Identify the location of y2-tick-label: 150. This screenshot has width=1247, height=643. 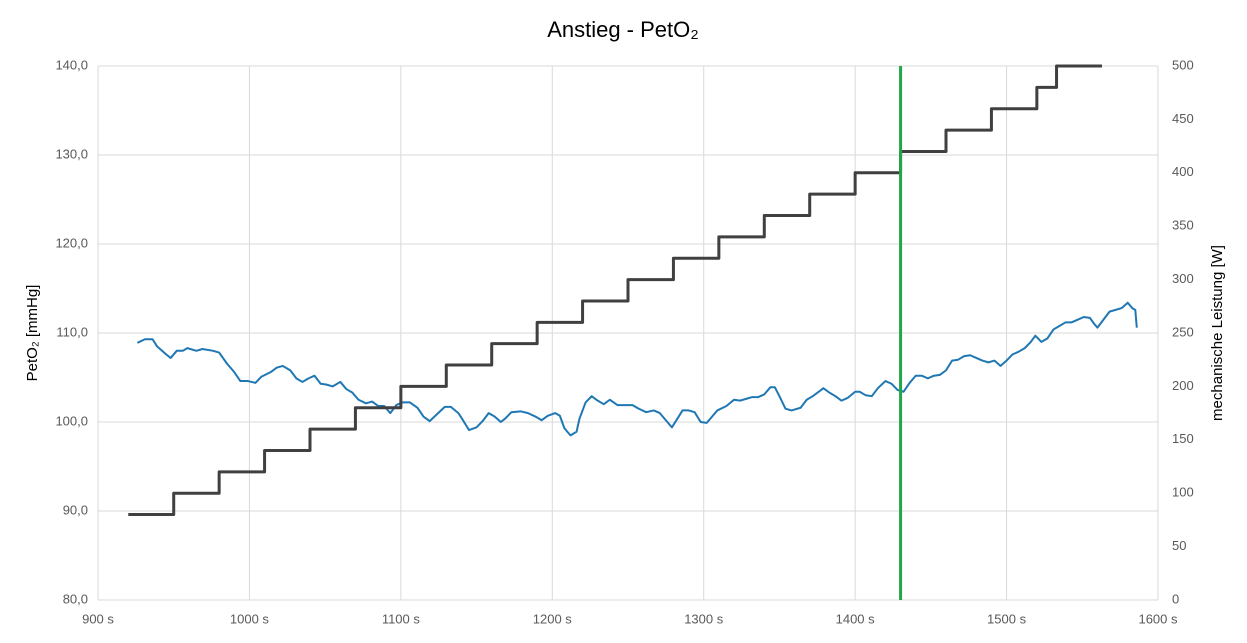
(1183, 438).